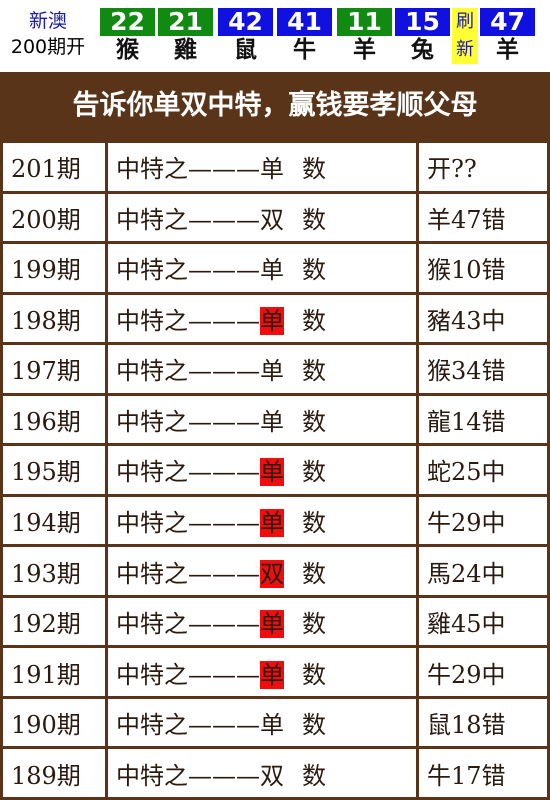 The height and width of the screenshot is (800, 550). What do you see at coordinates (483, 470) in the screenshot?
I see `result: 蛇25中` at bounding box center [483, 470].